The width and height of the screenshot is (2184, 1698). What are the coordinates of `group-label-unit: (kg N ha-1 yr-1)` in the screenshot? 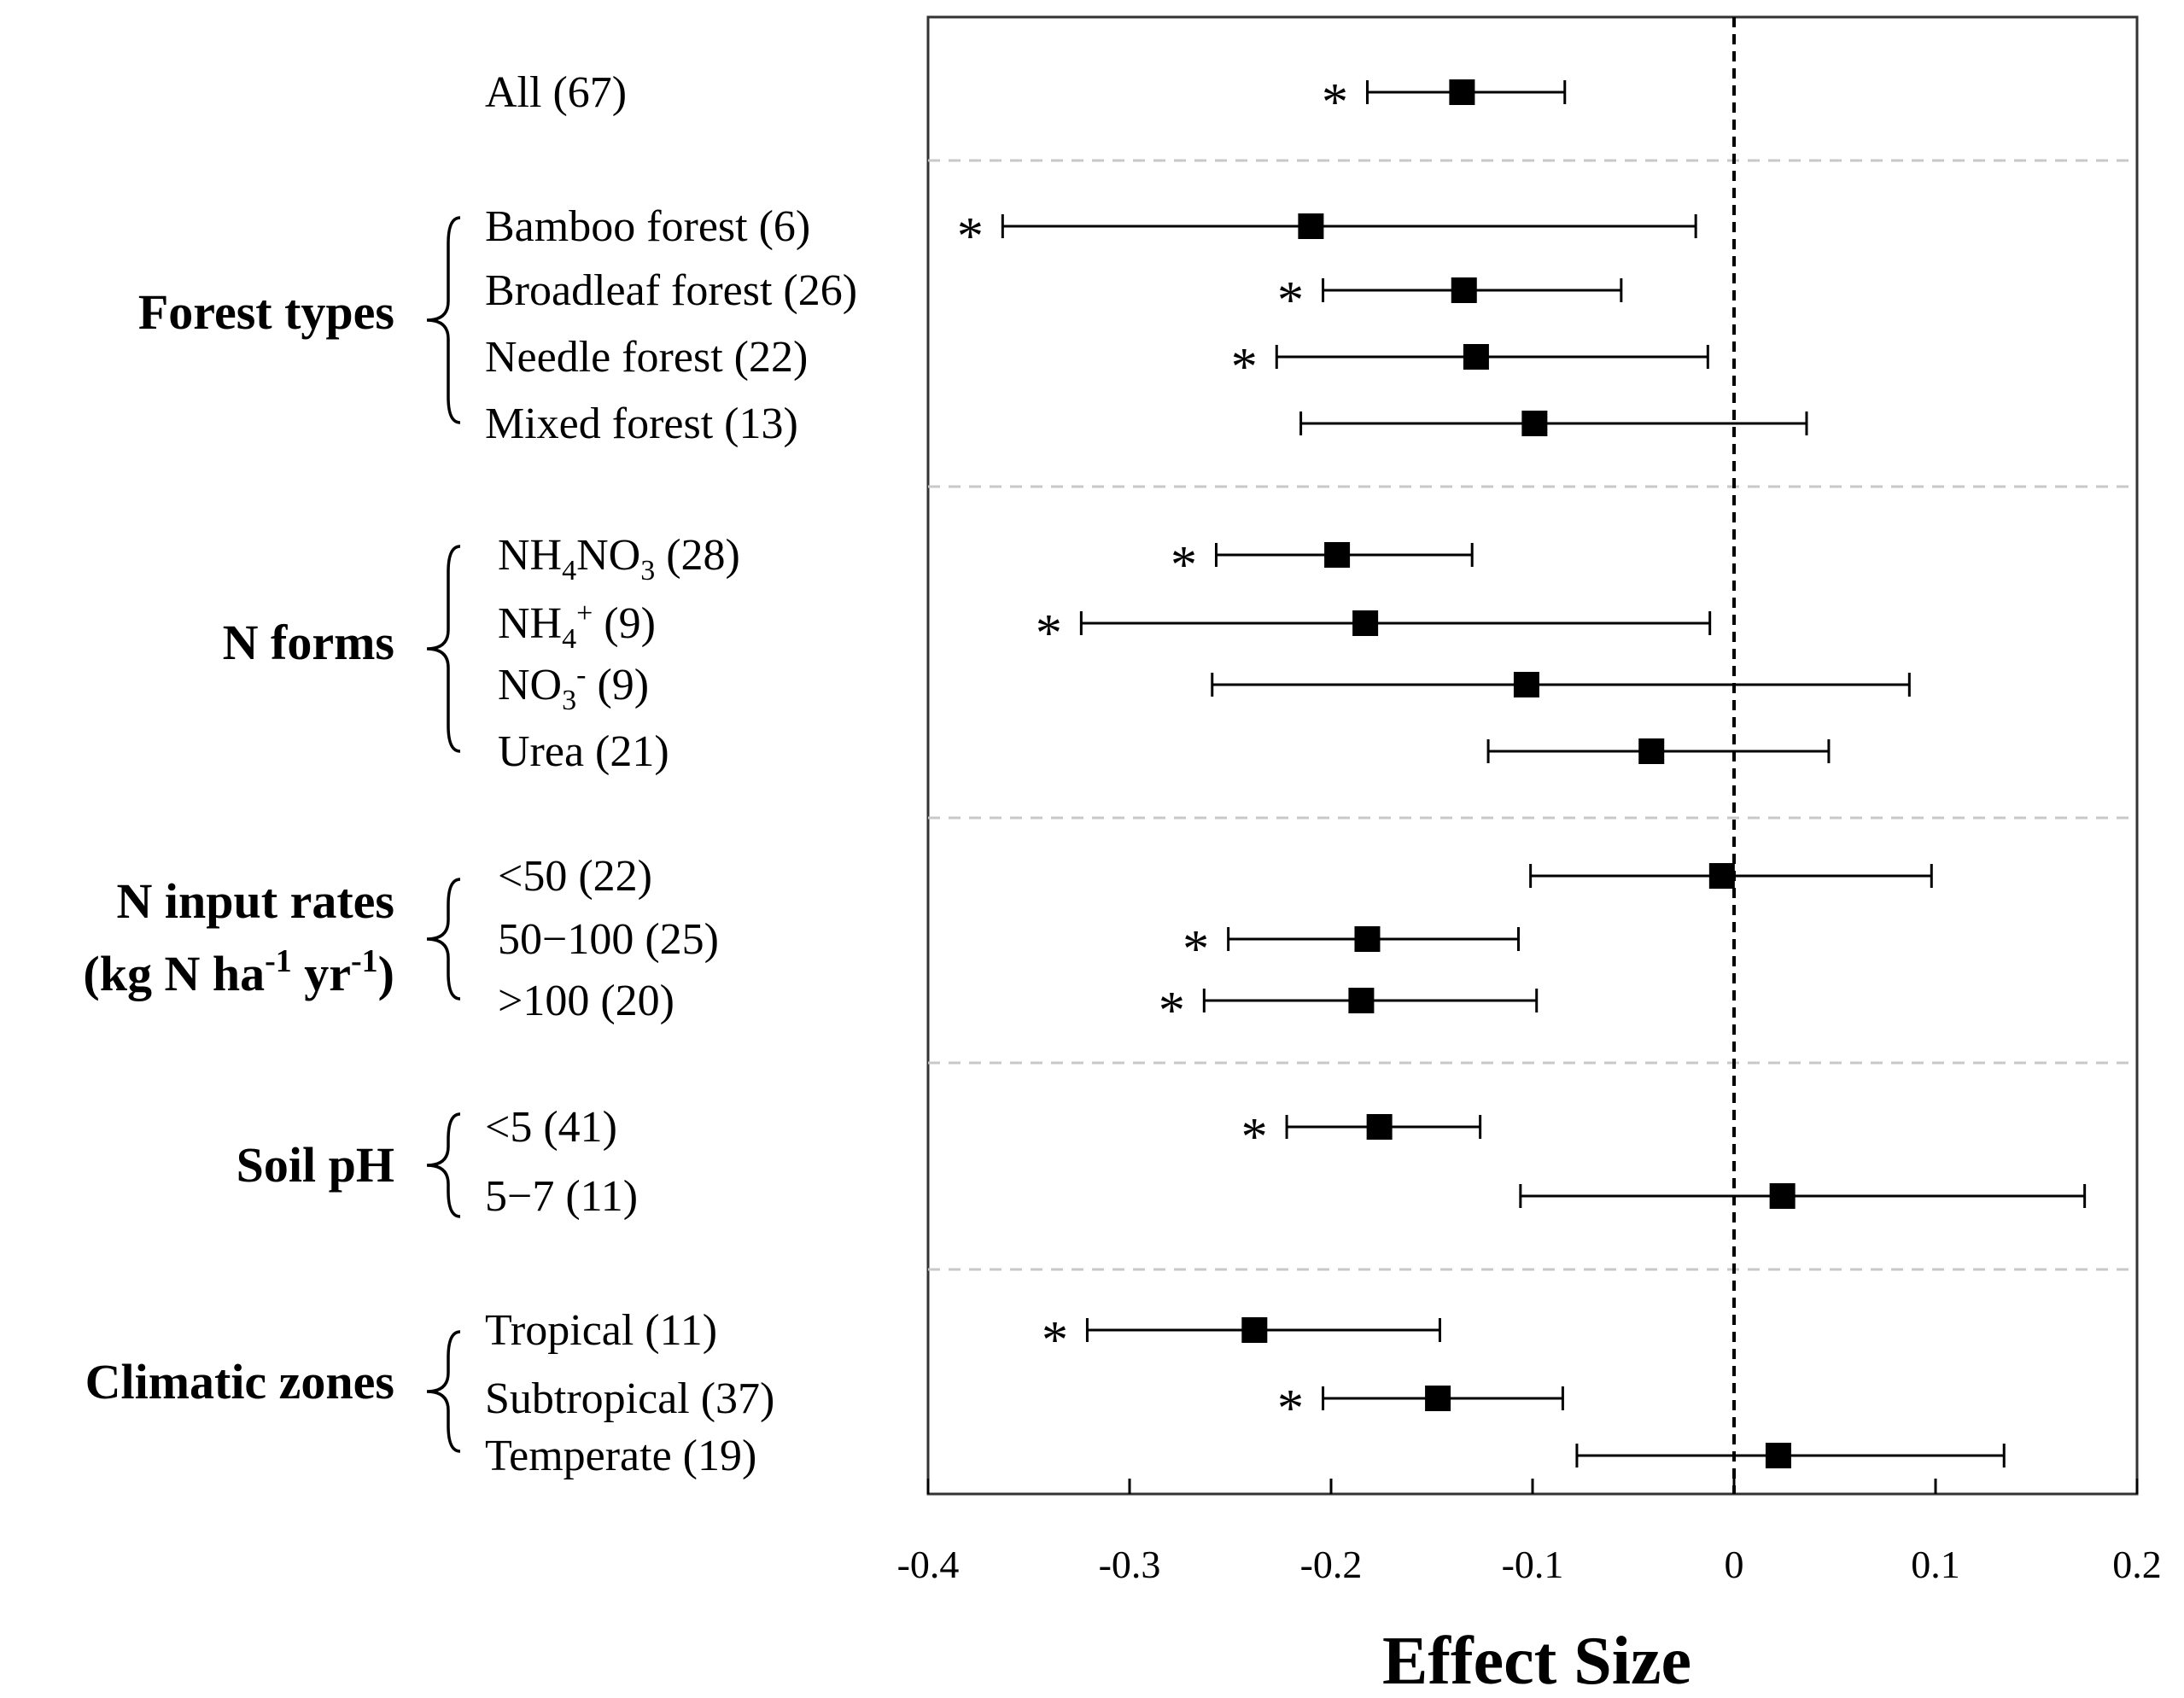 It's located at (239, 972).